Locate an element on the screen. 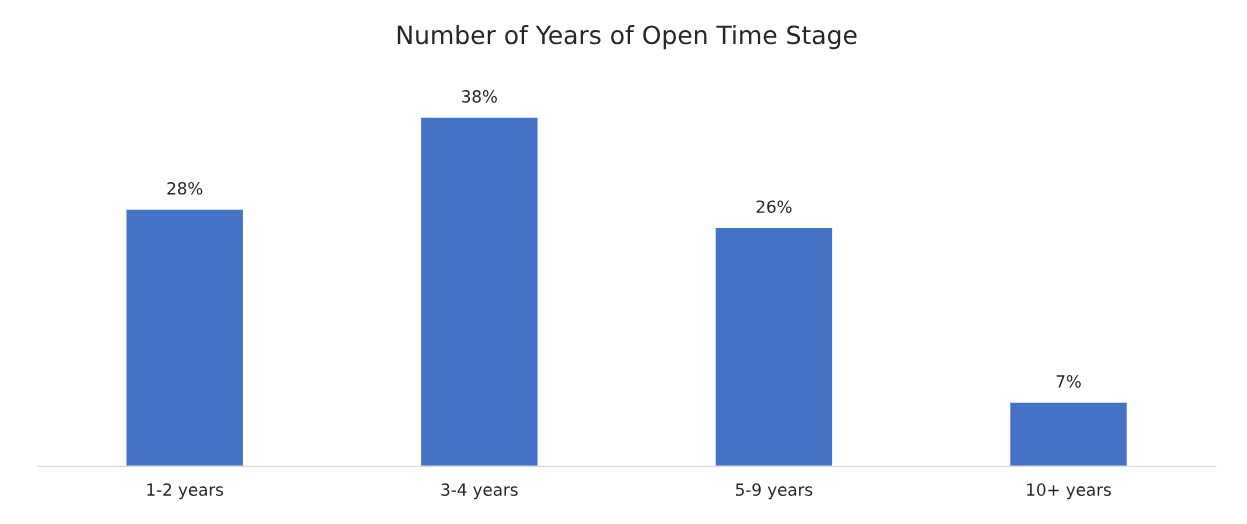 This screenshot has width=1247, height=524. data-label: 28% is located at coordinates (185, 188).